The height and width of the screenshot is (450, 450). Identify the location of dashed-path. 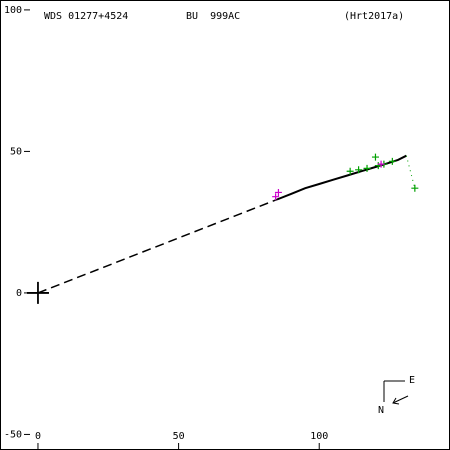
(157, 246).